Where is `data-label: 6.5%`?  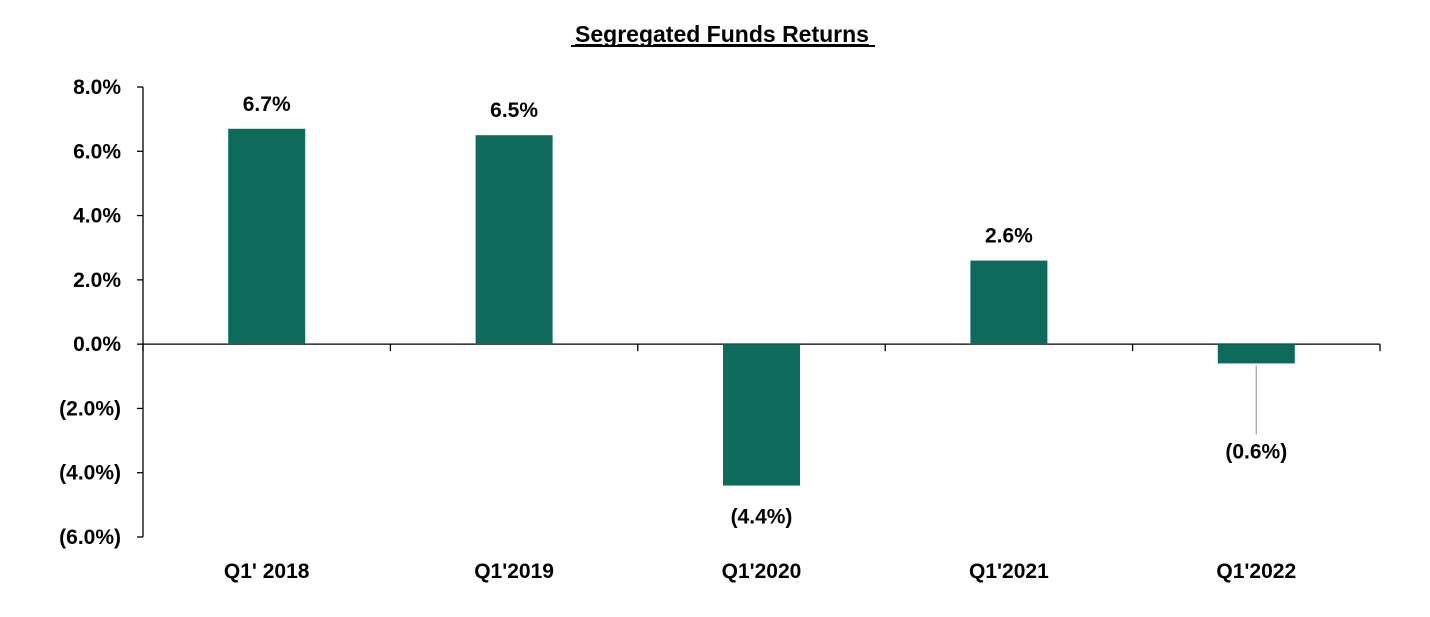 data-label: 6.5% is located at coordinates (514, 110).